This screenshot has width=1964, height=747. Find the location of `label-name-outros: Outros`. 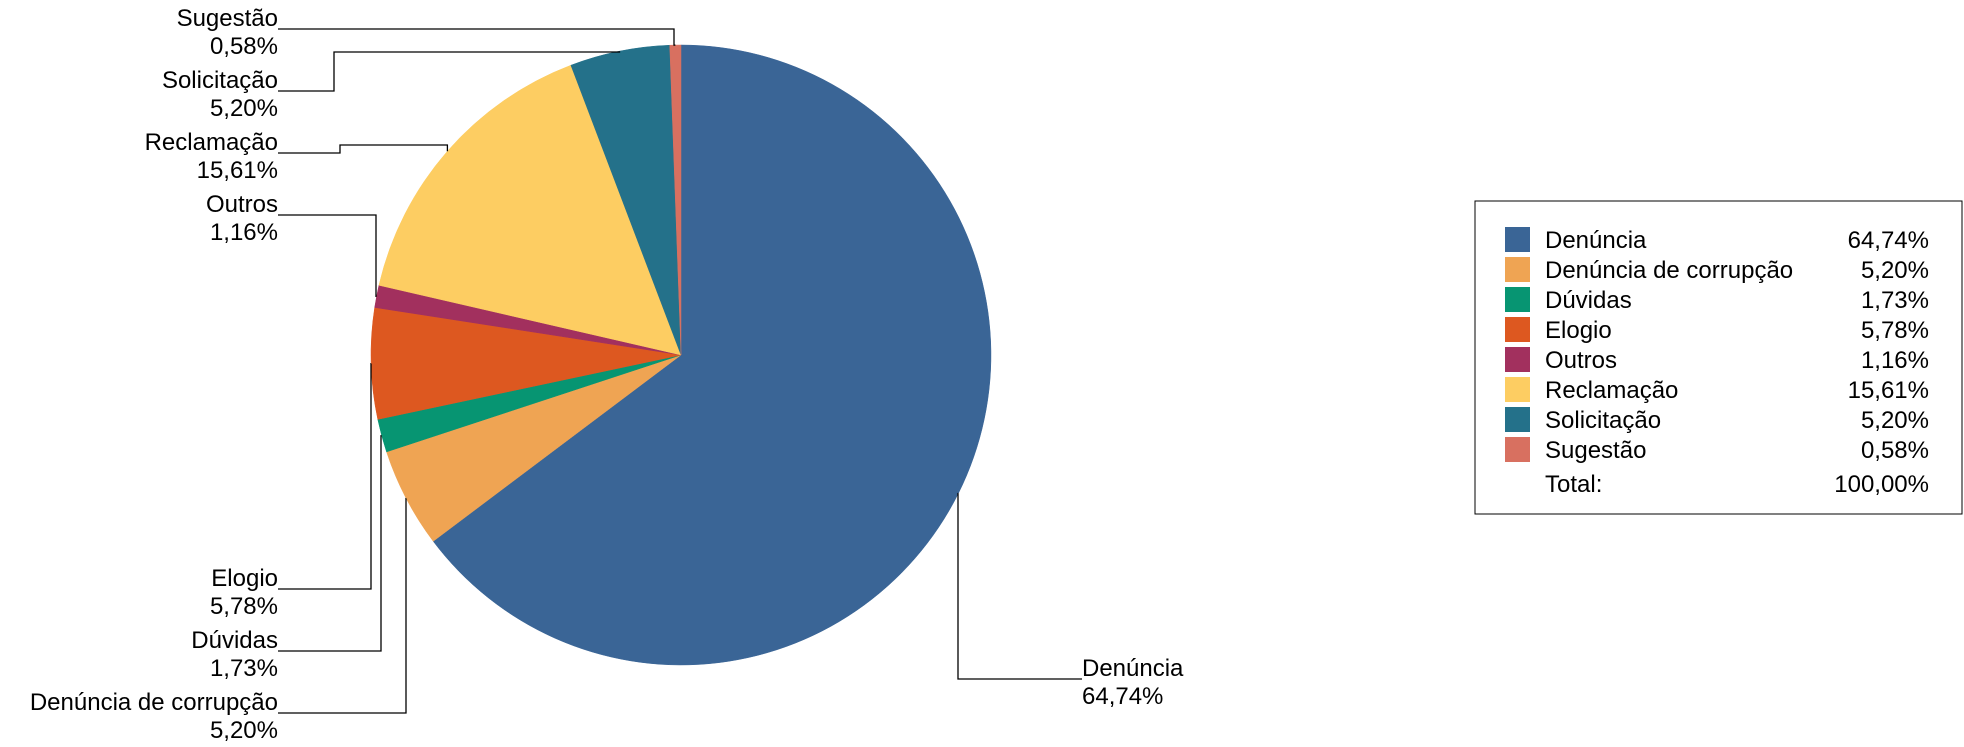

label-name-outros: Outros is located at coordinates (242, 204).